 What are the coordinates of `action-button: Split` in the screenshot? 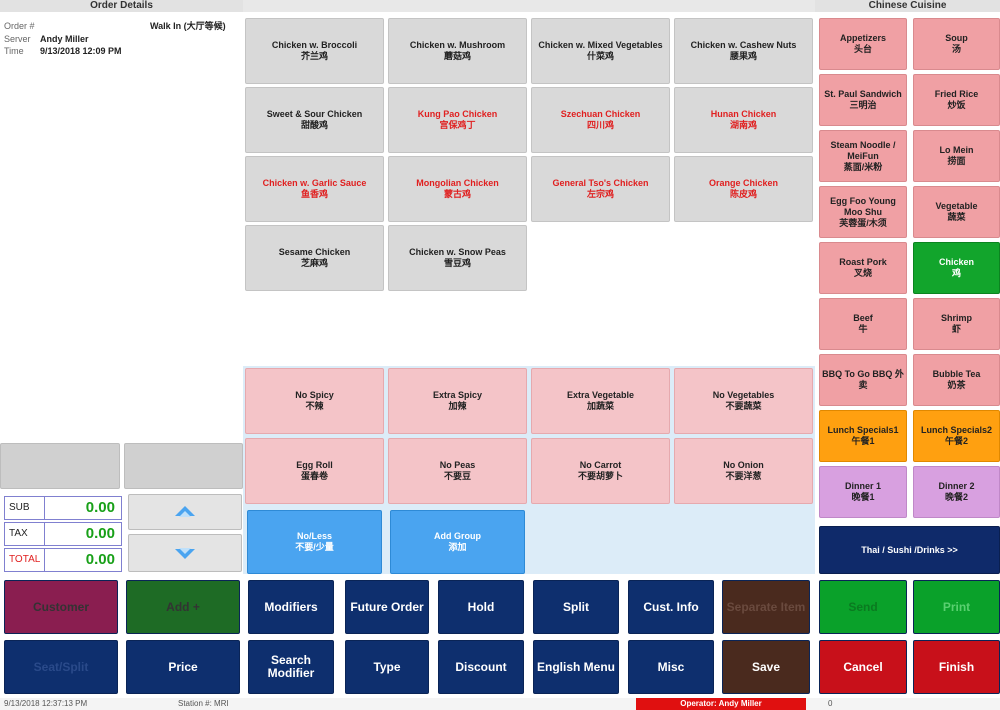 It's located at (576, 607).